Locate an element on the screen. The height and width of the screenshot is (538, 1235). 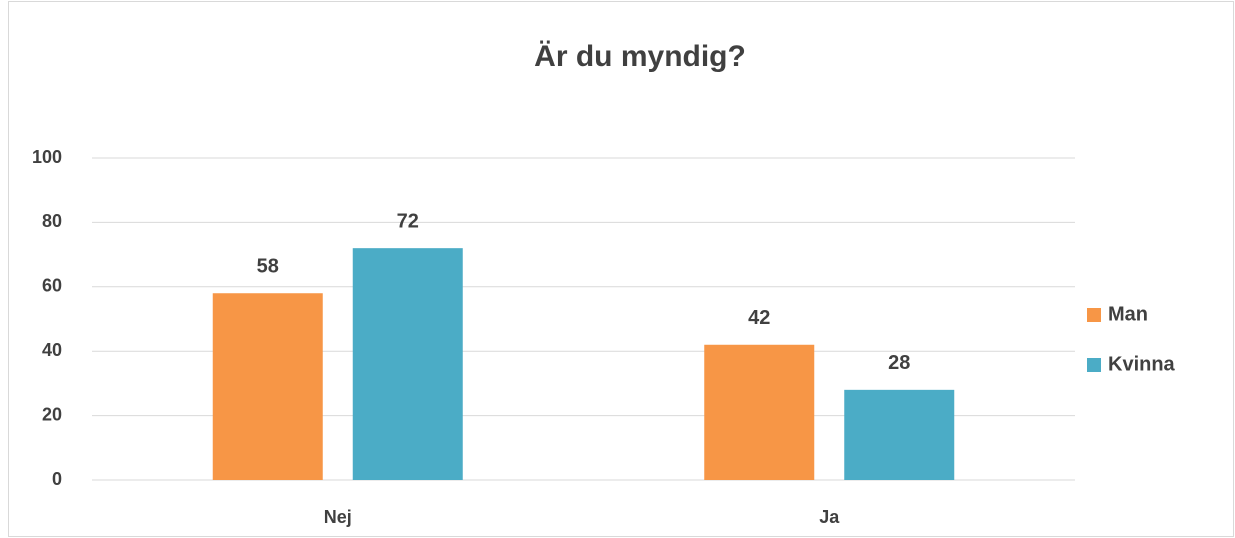
data-label: 72 is located at coordinates (408, 221).